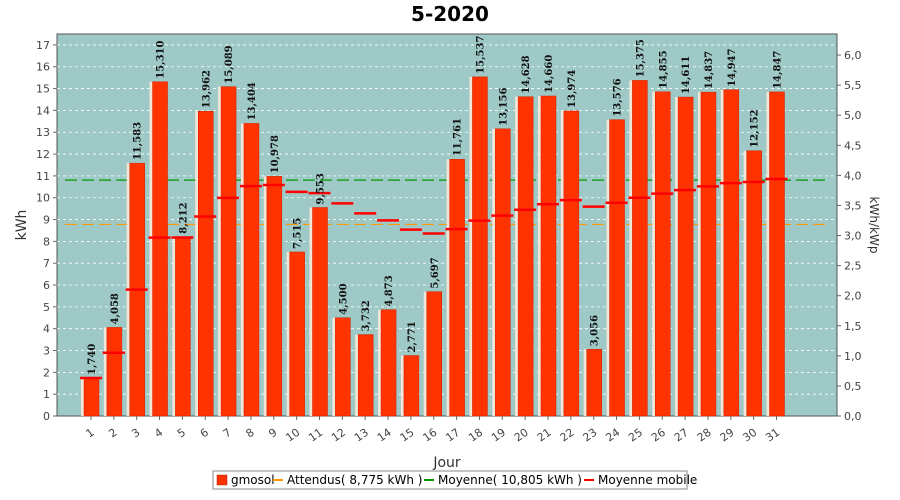  What do you see at coordinates (435, 272) in the screenshot?
I see `data-label: 5,697` at bounding box center [435, 272].